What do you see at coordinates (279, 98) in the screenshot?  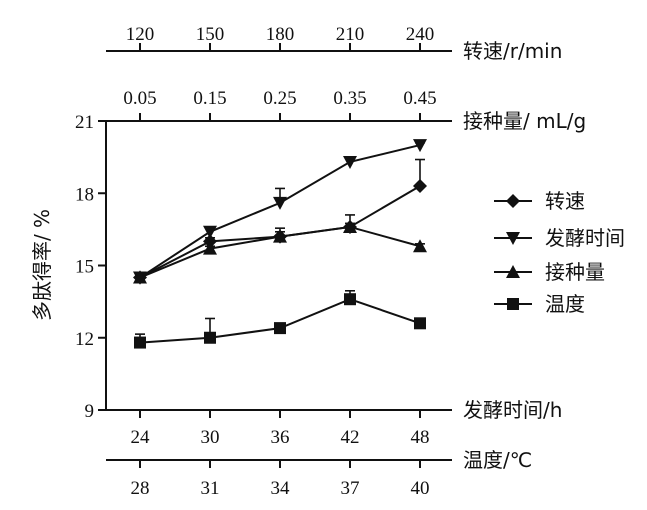 I see `top-inner-tick-label: 0.25` at bounding box center [279, 98].